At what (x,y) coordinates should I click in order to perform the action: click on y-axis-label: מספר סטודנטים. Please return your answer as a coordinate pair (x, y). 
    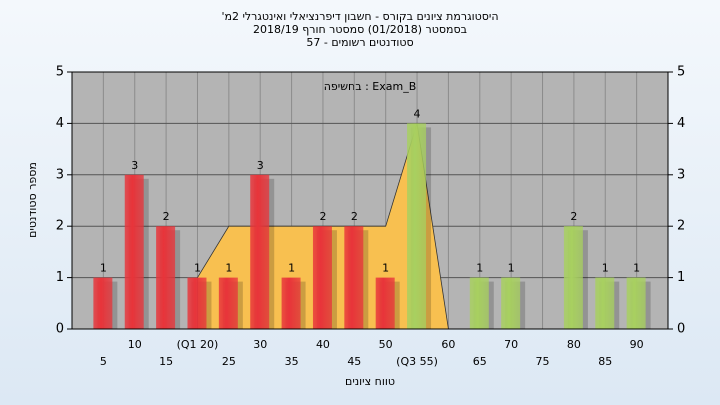
    Looking at the image, I should click on (32, 200).